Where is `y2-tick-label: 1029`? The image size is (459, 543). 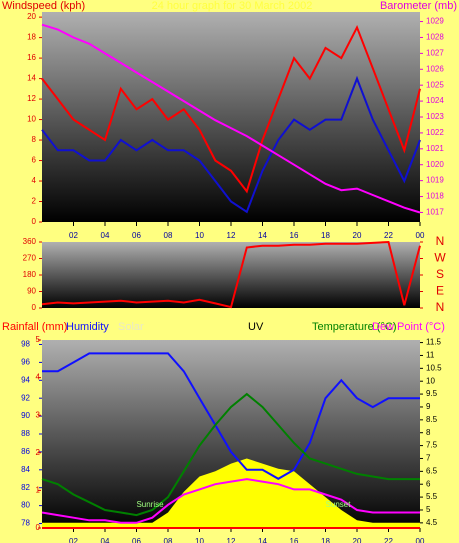
y2-tick-label: 1029 is located at coordinates (435, 21).